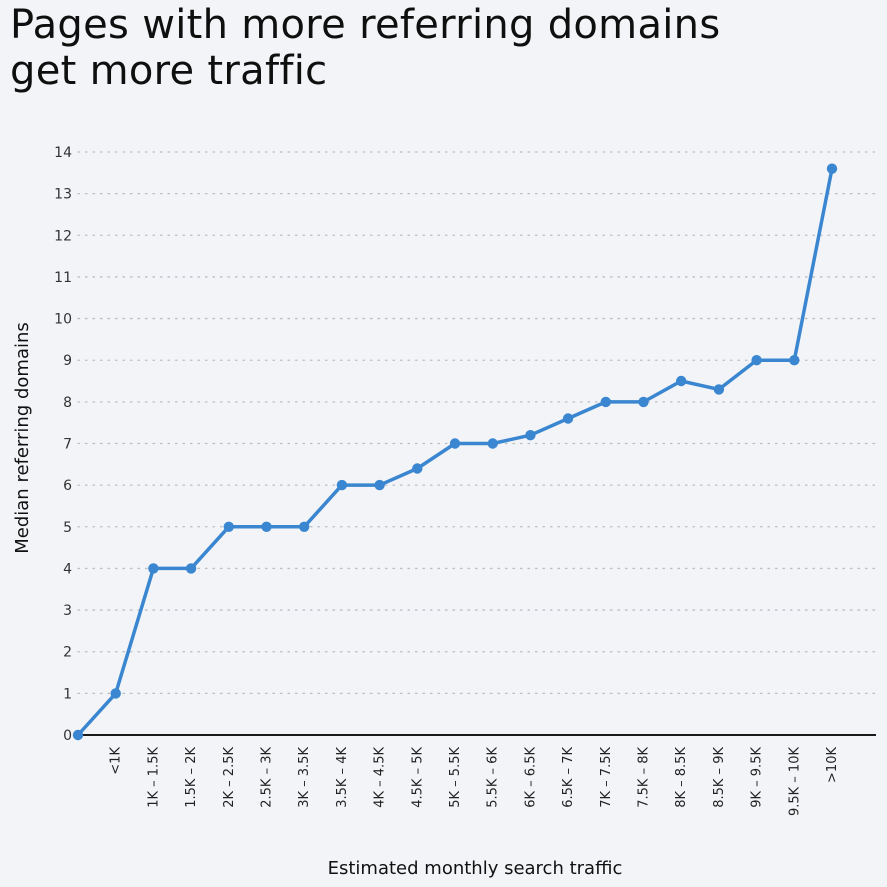 Image resolution: width=887 pixels, height=887 pixels. What do you see at coordinates (63, 278) in the screenshot?
I see `y-tick-label: 11` at bounding box center [63, 278].